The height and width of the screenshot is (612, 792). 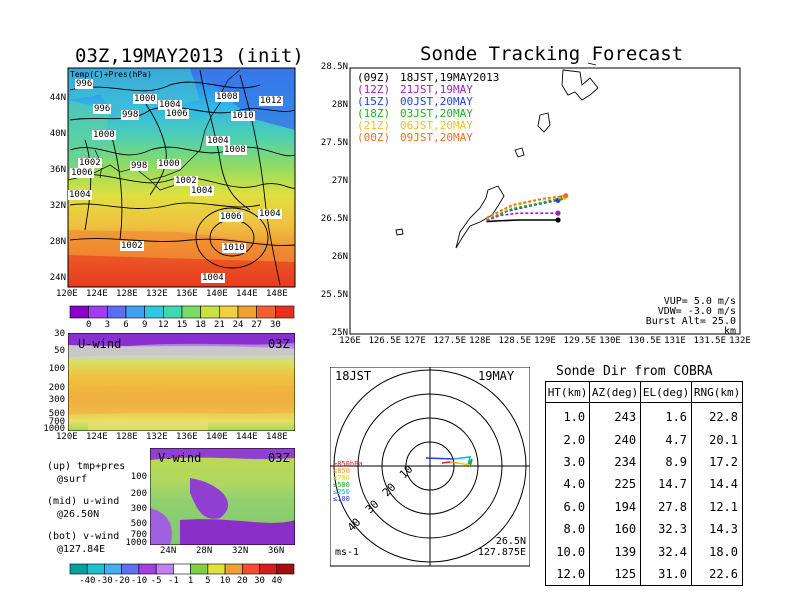 I want to click on colorbar-tick: 18, so click(x=201, y=325).